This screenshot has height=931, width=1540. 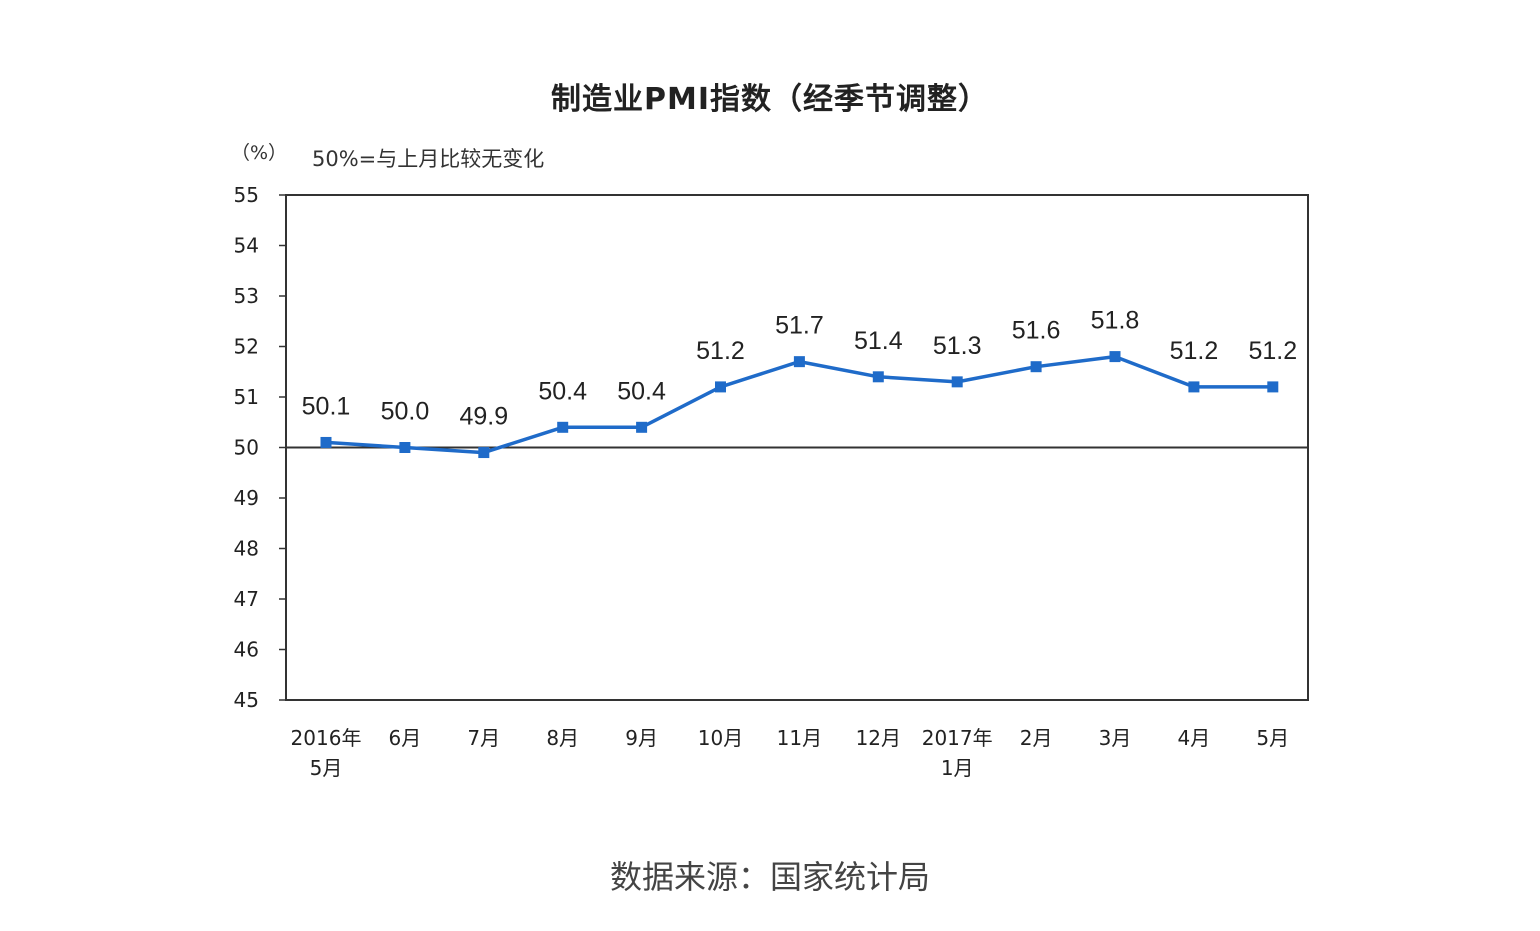 I want to click on data-value-label: 51.3, so click(x=957, y=346).